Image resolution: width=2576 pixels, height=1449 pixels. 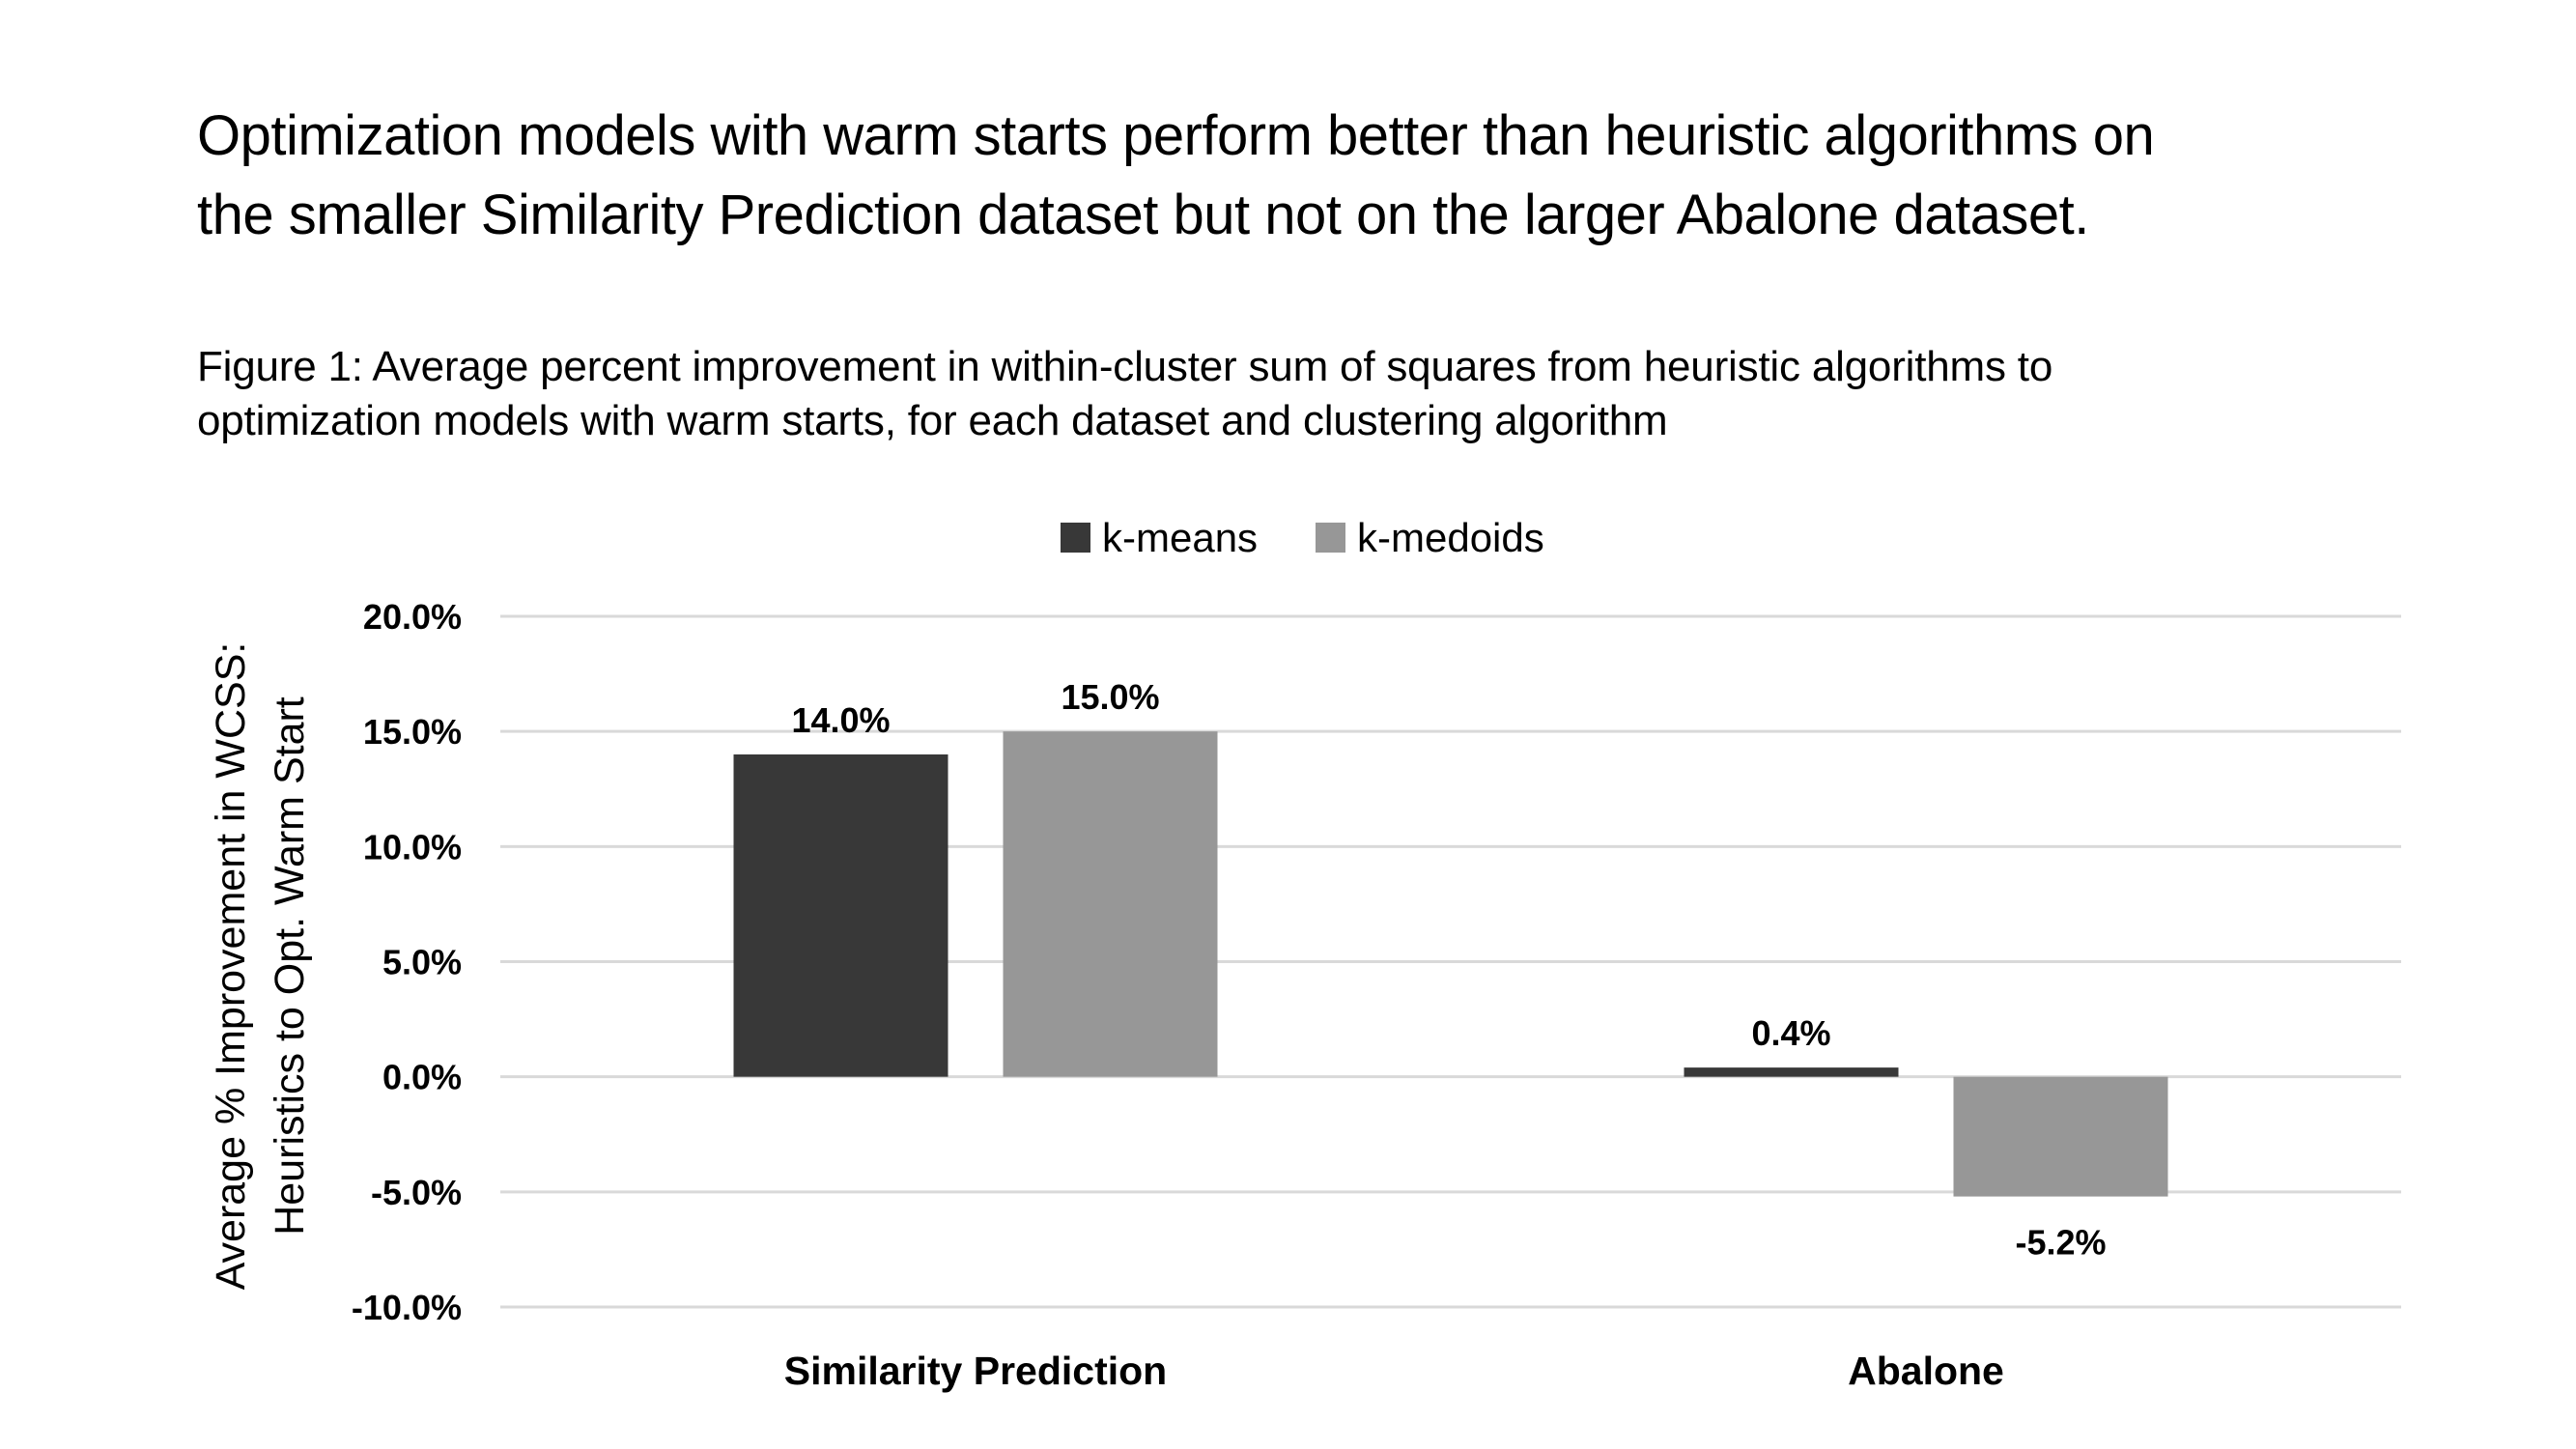 I want to click on y-tick-label: 0.0%, so click(x=422, y=1077).